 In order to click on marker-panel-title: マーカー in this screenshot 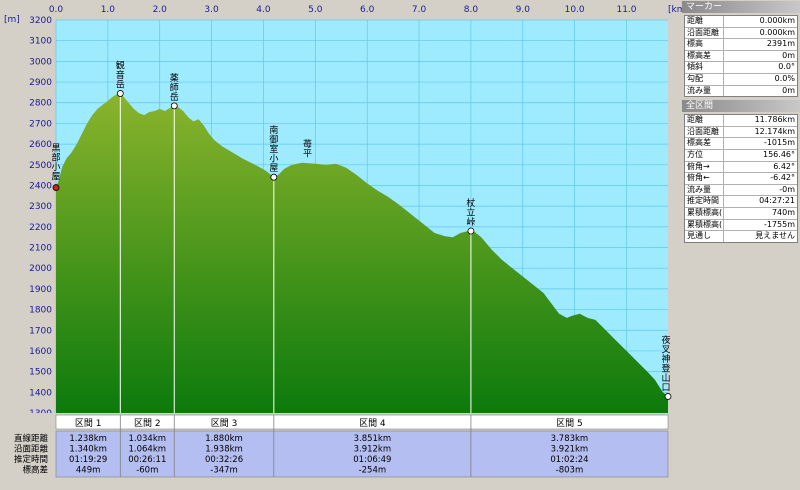, I will do `click(741, 7)`.